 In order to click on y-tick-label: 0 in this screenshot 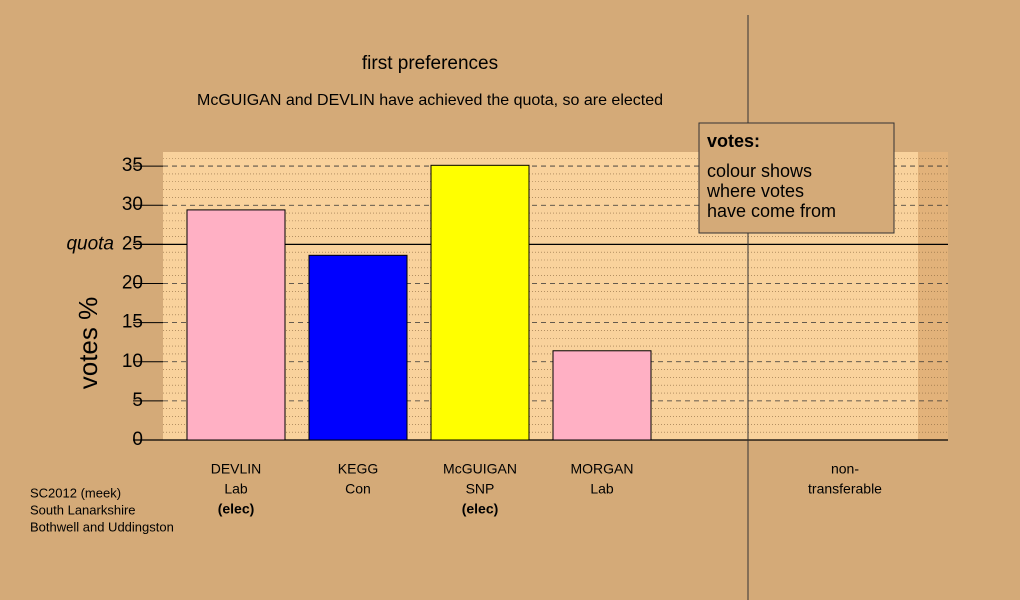, I will do `click(137, 439)`.